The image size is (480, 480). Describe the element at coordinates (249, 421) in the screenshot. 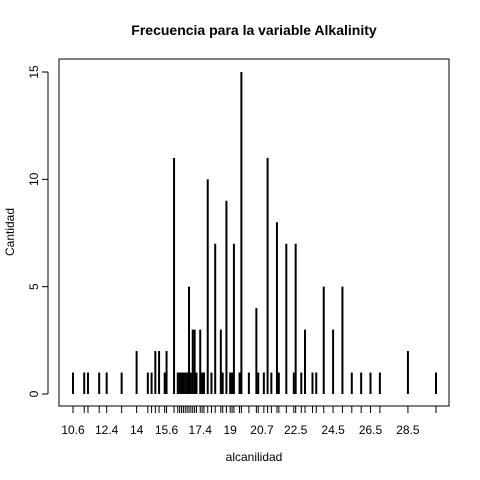

I see `x-axis: 10.6 12.4 14 15.6 17.4 19 20.7 22.5 24.5 26.5 28.5` at that location.